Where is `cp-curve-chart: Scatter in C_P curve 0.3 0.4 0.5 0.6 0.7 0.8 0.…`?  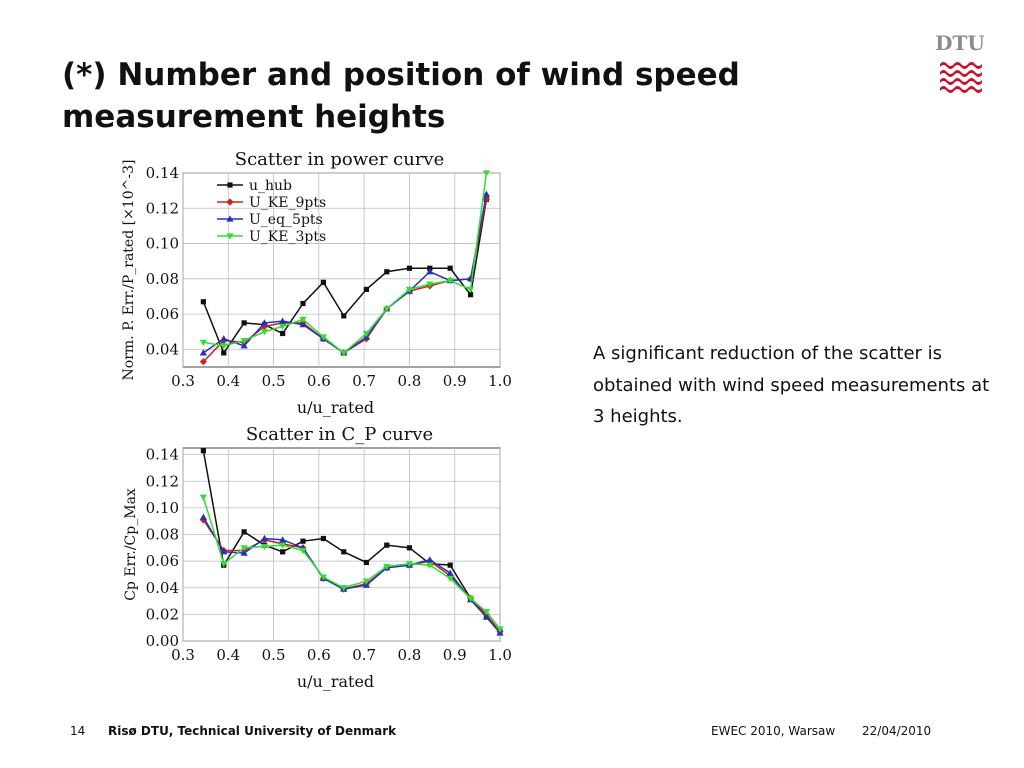
cp-curve-chart: Scatter in C_P curve 0.3 0.4 0.5 0.6 0.7 0.8 0.… is located at coordinates (317, 557).